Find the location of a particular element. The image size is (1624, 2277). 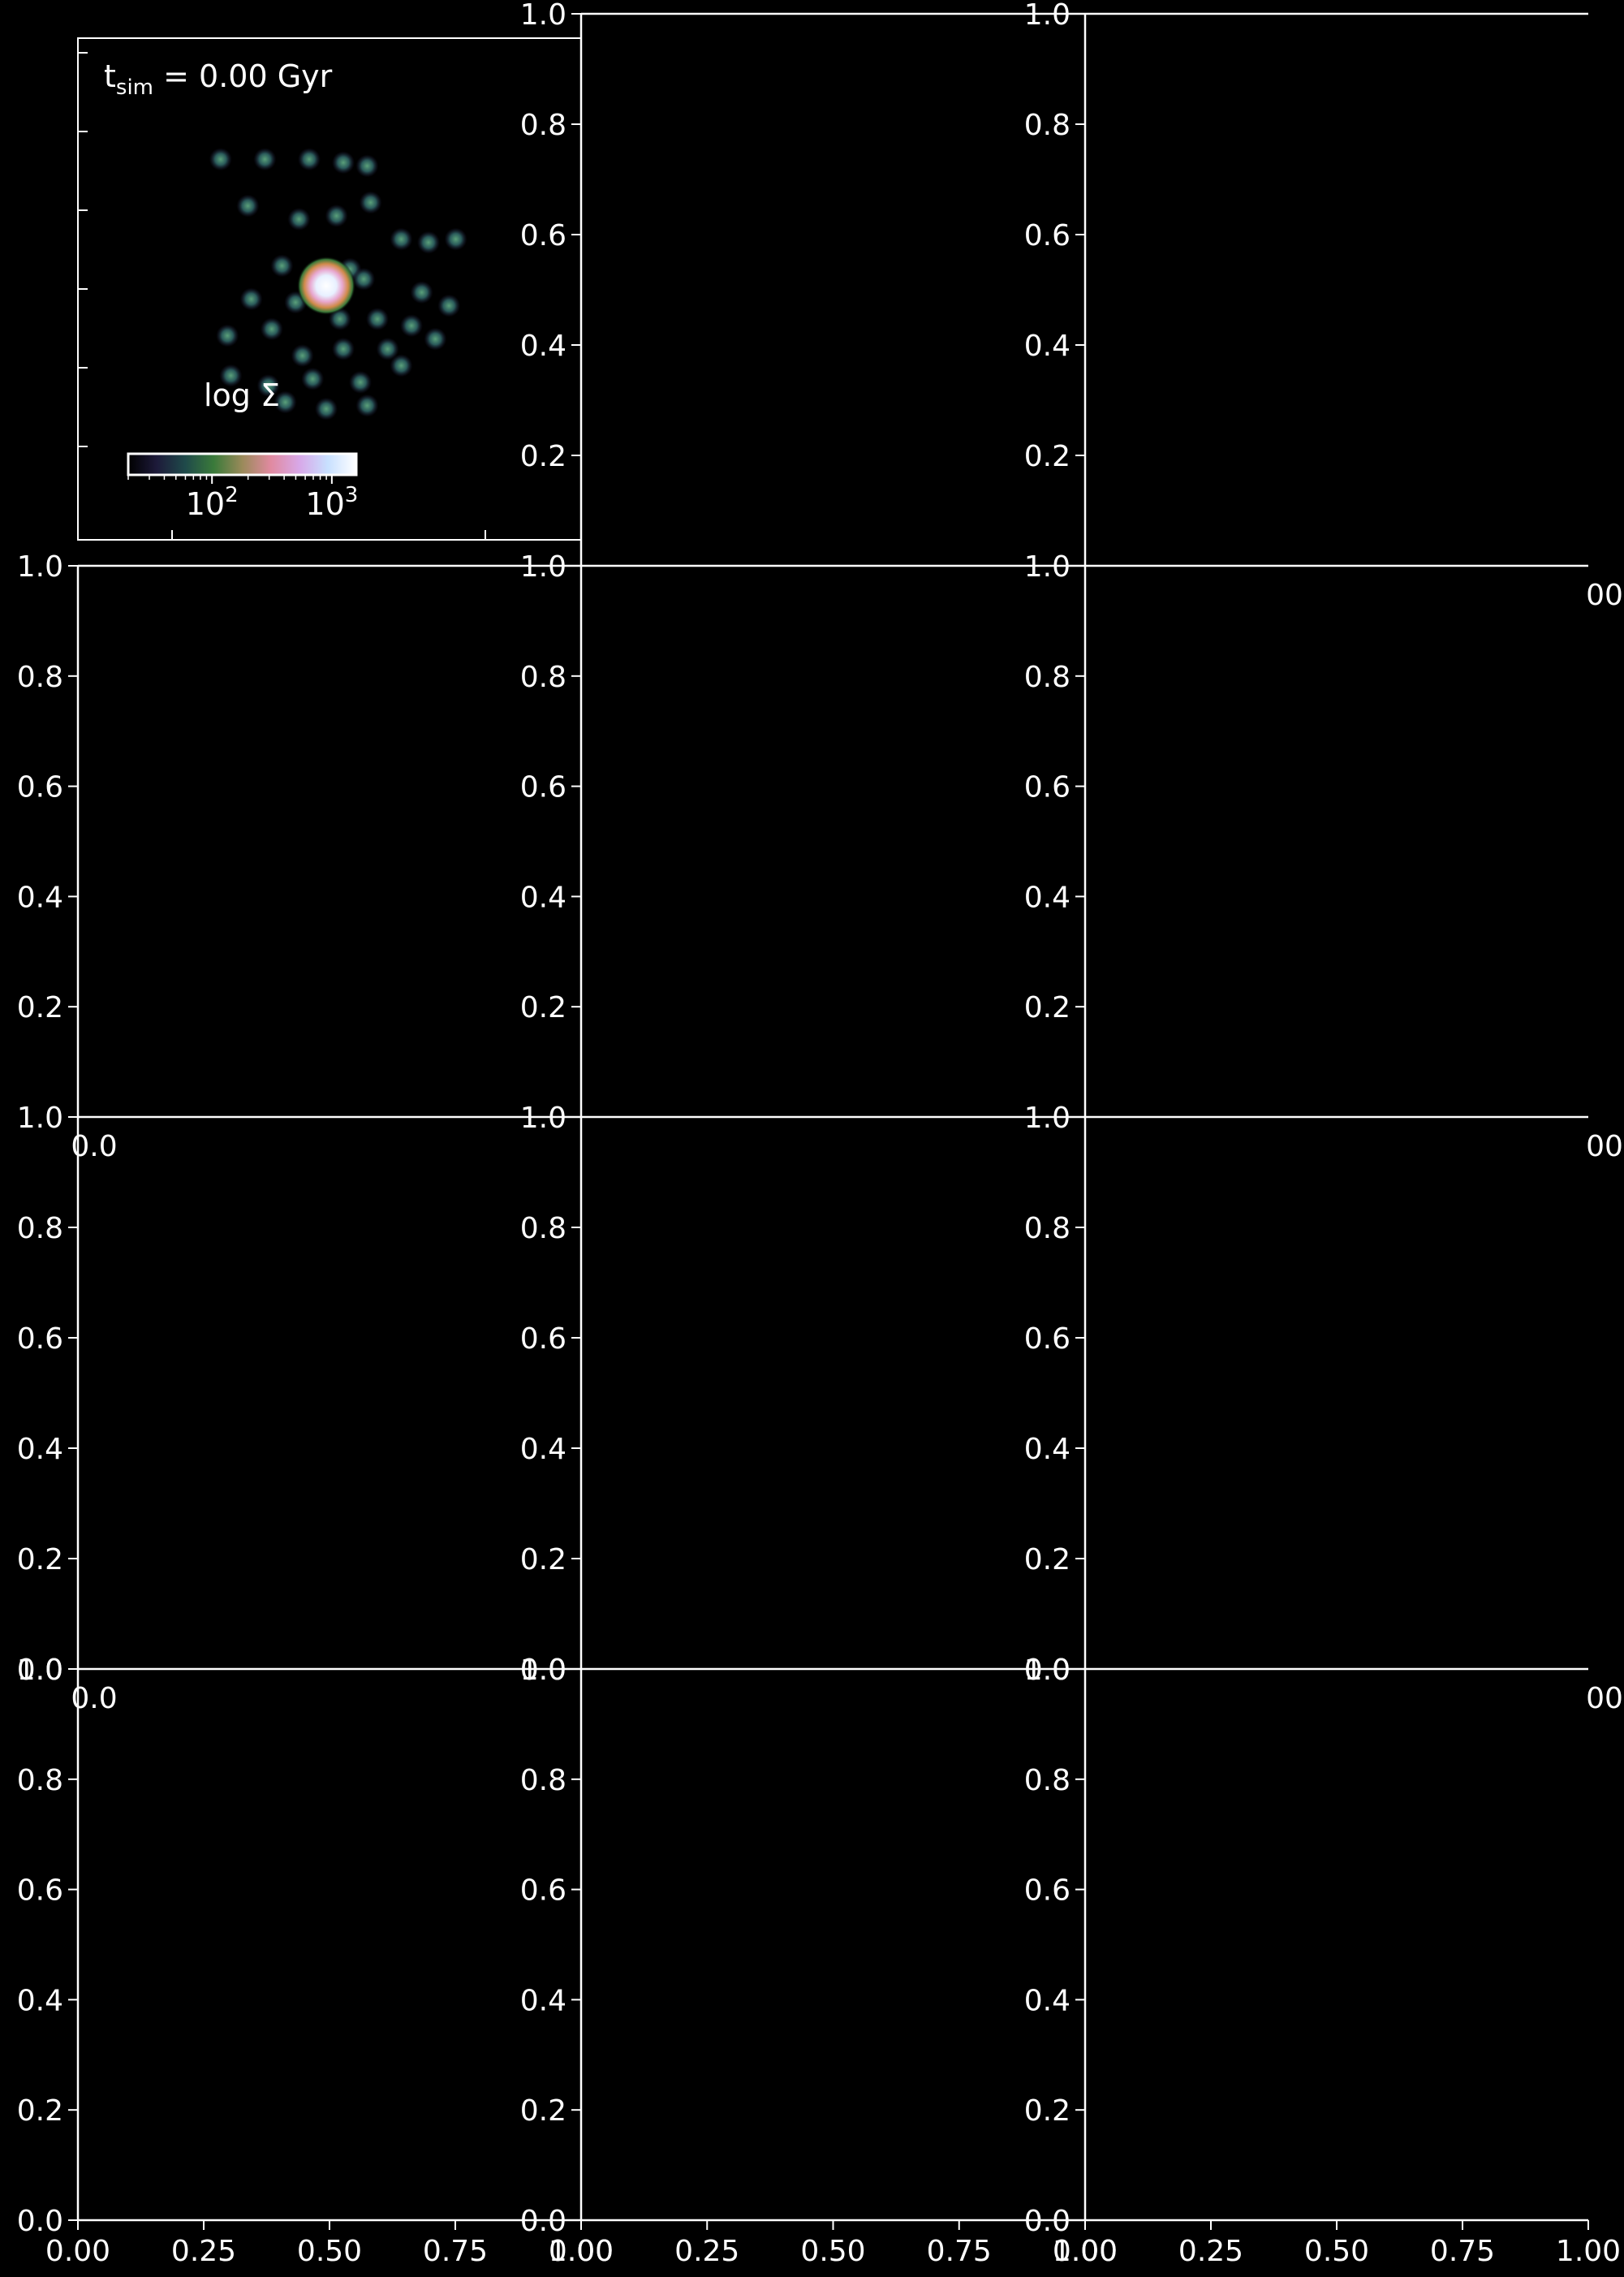

axes-row3-col1: 0.00.20.40.60.81.00.0 is located at coordinates (299, 1408).